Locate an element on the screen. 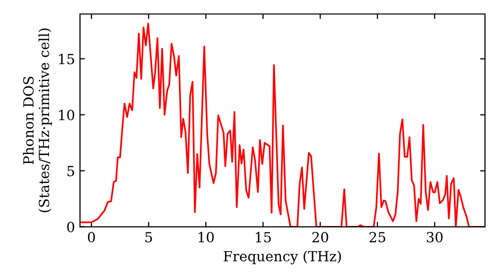 Image resolution: width=500 pixels, height=280 pixels. x-tick-label: 10 is located at coordinates (206, 237).